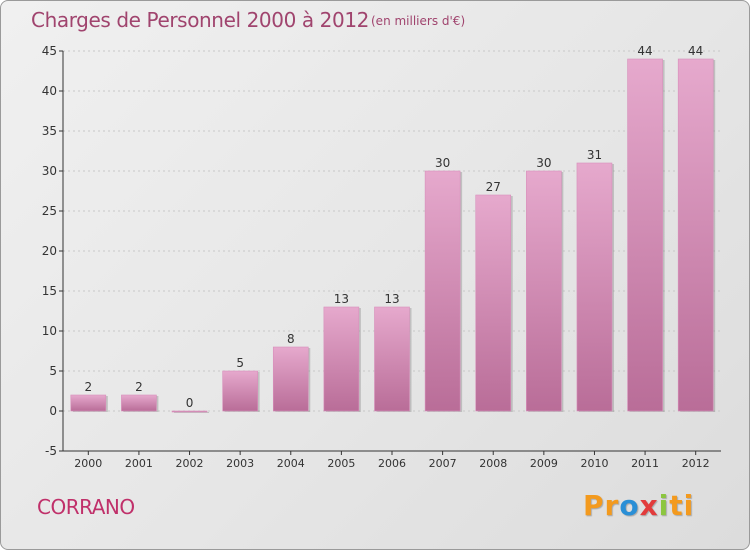 This screenshot has height=550, width=750. I want to click on value-label: 8, so click(291, 339).